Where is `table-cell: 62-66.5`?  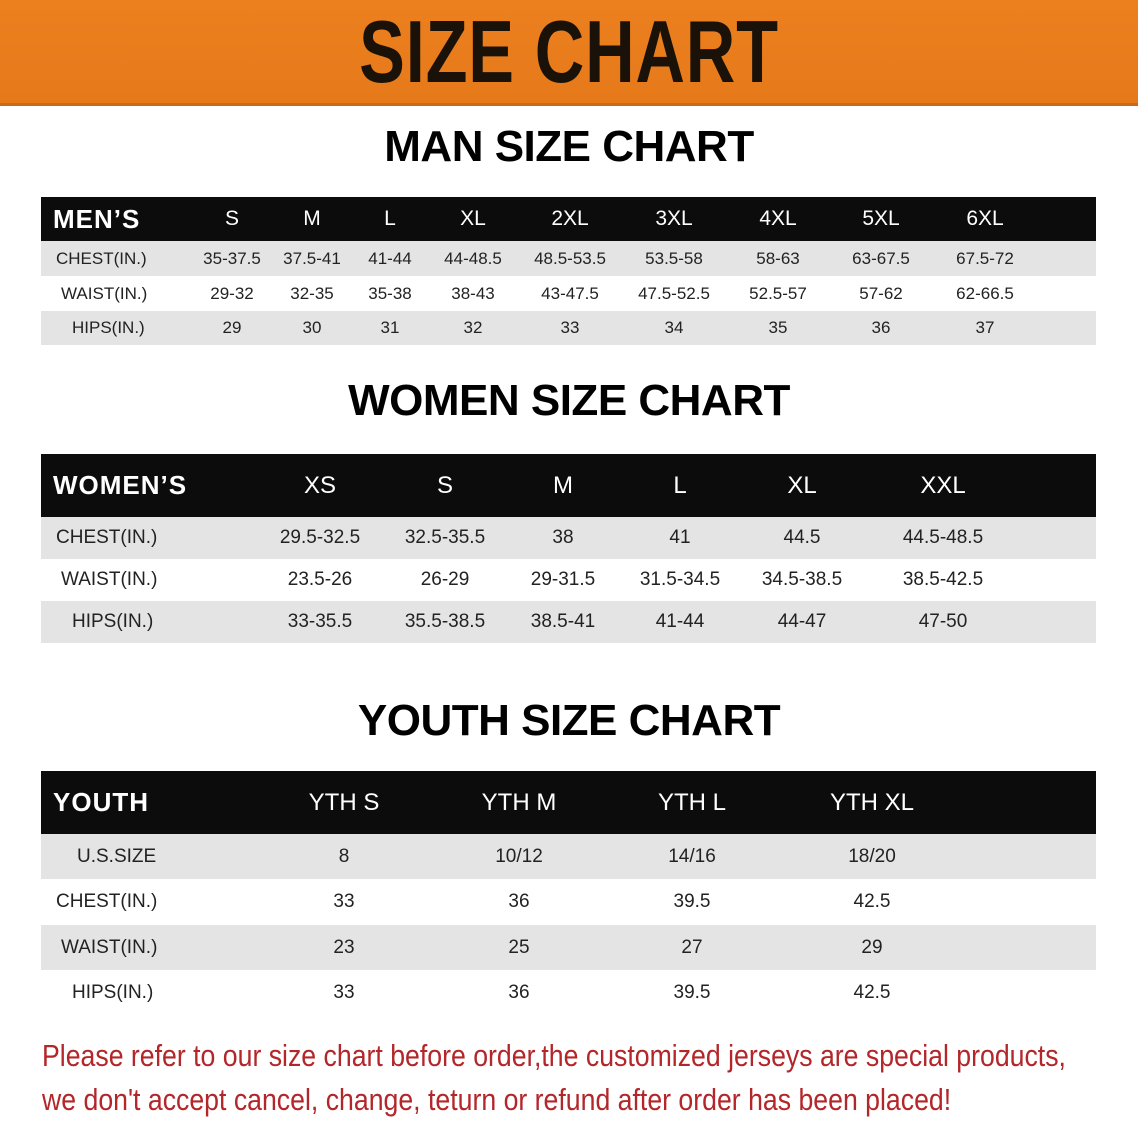 table-cell: 62-66.5 is located at coordinates (985, 293).